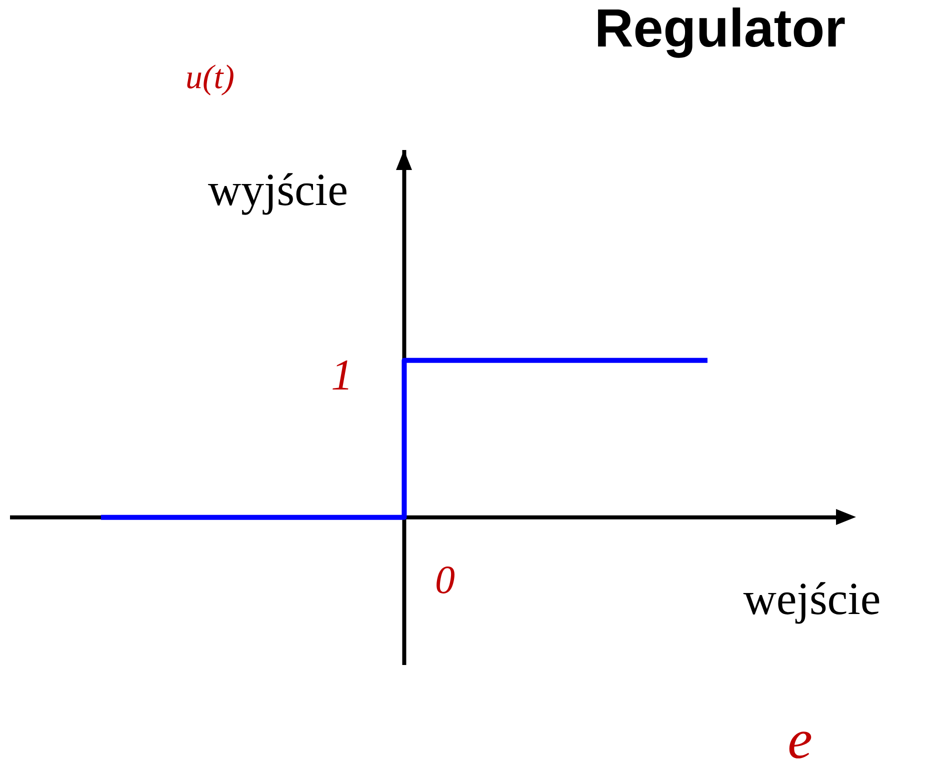 The height and width of the screenshot is (774, 926). I want to click on text: e, so click(800, 745).